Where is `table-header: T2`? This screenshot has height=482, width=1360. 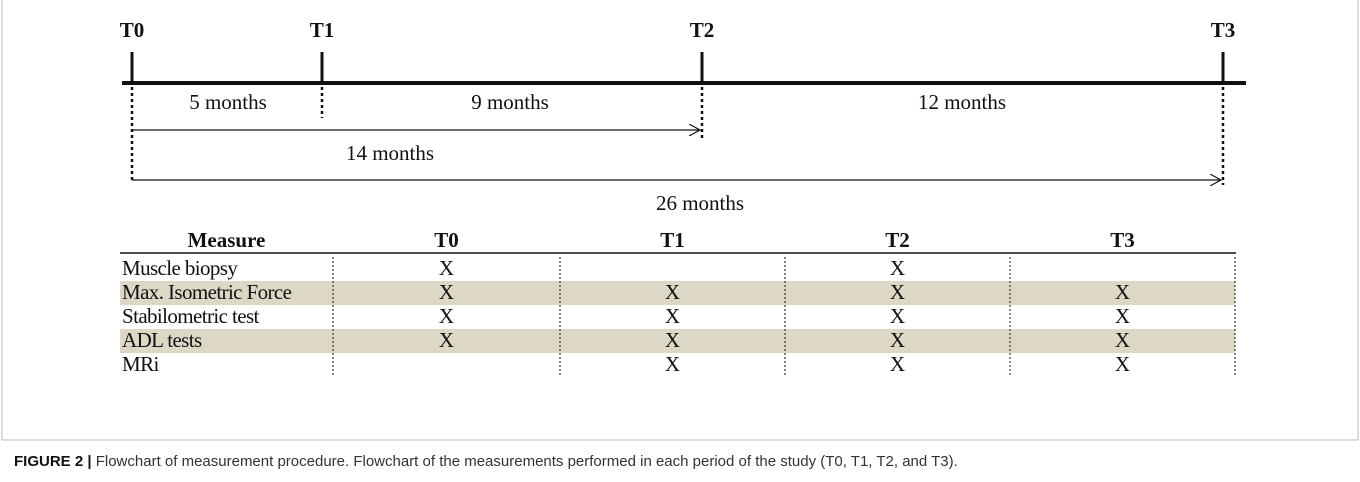
table-header: T2 is located at coordinates (897, 240).